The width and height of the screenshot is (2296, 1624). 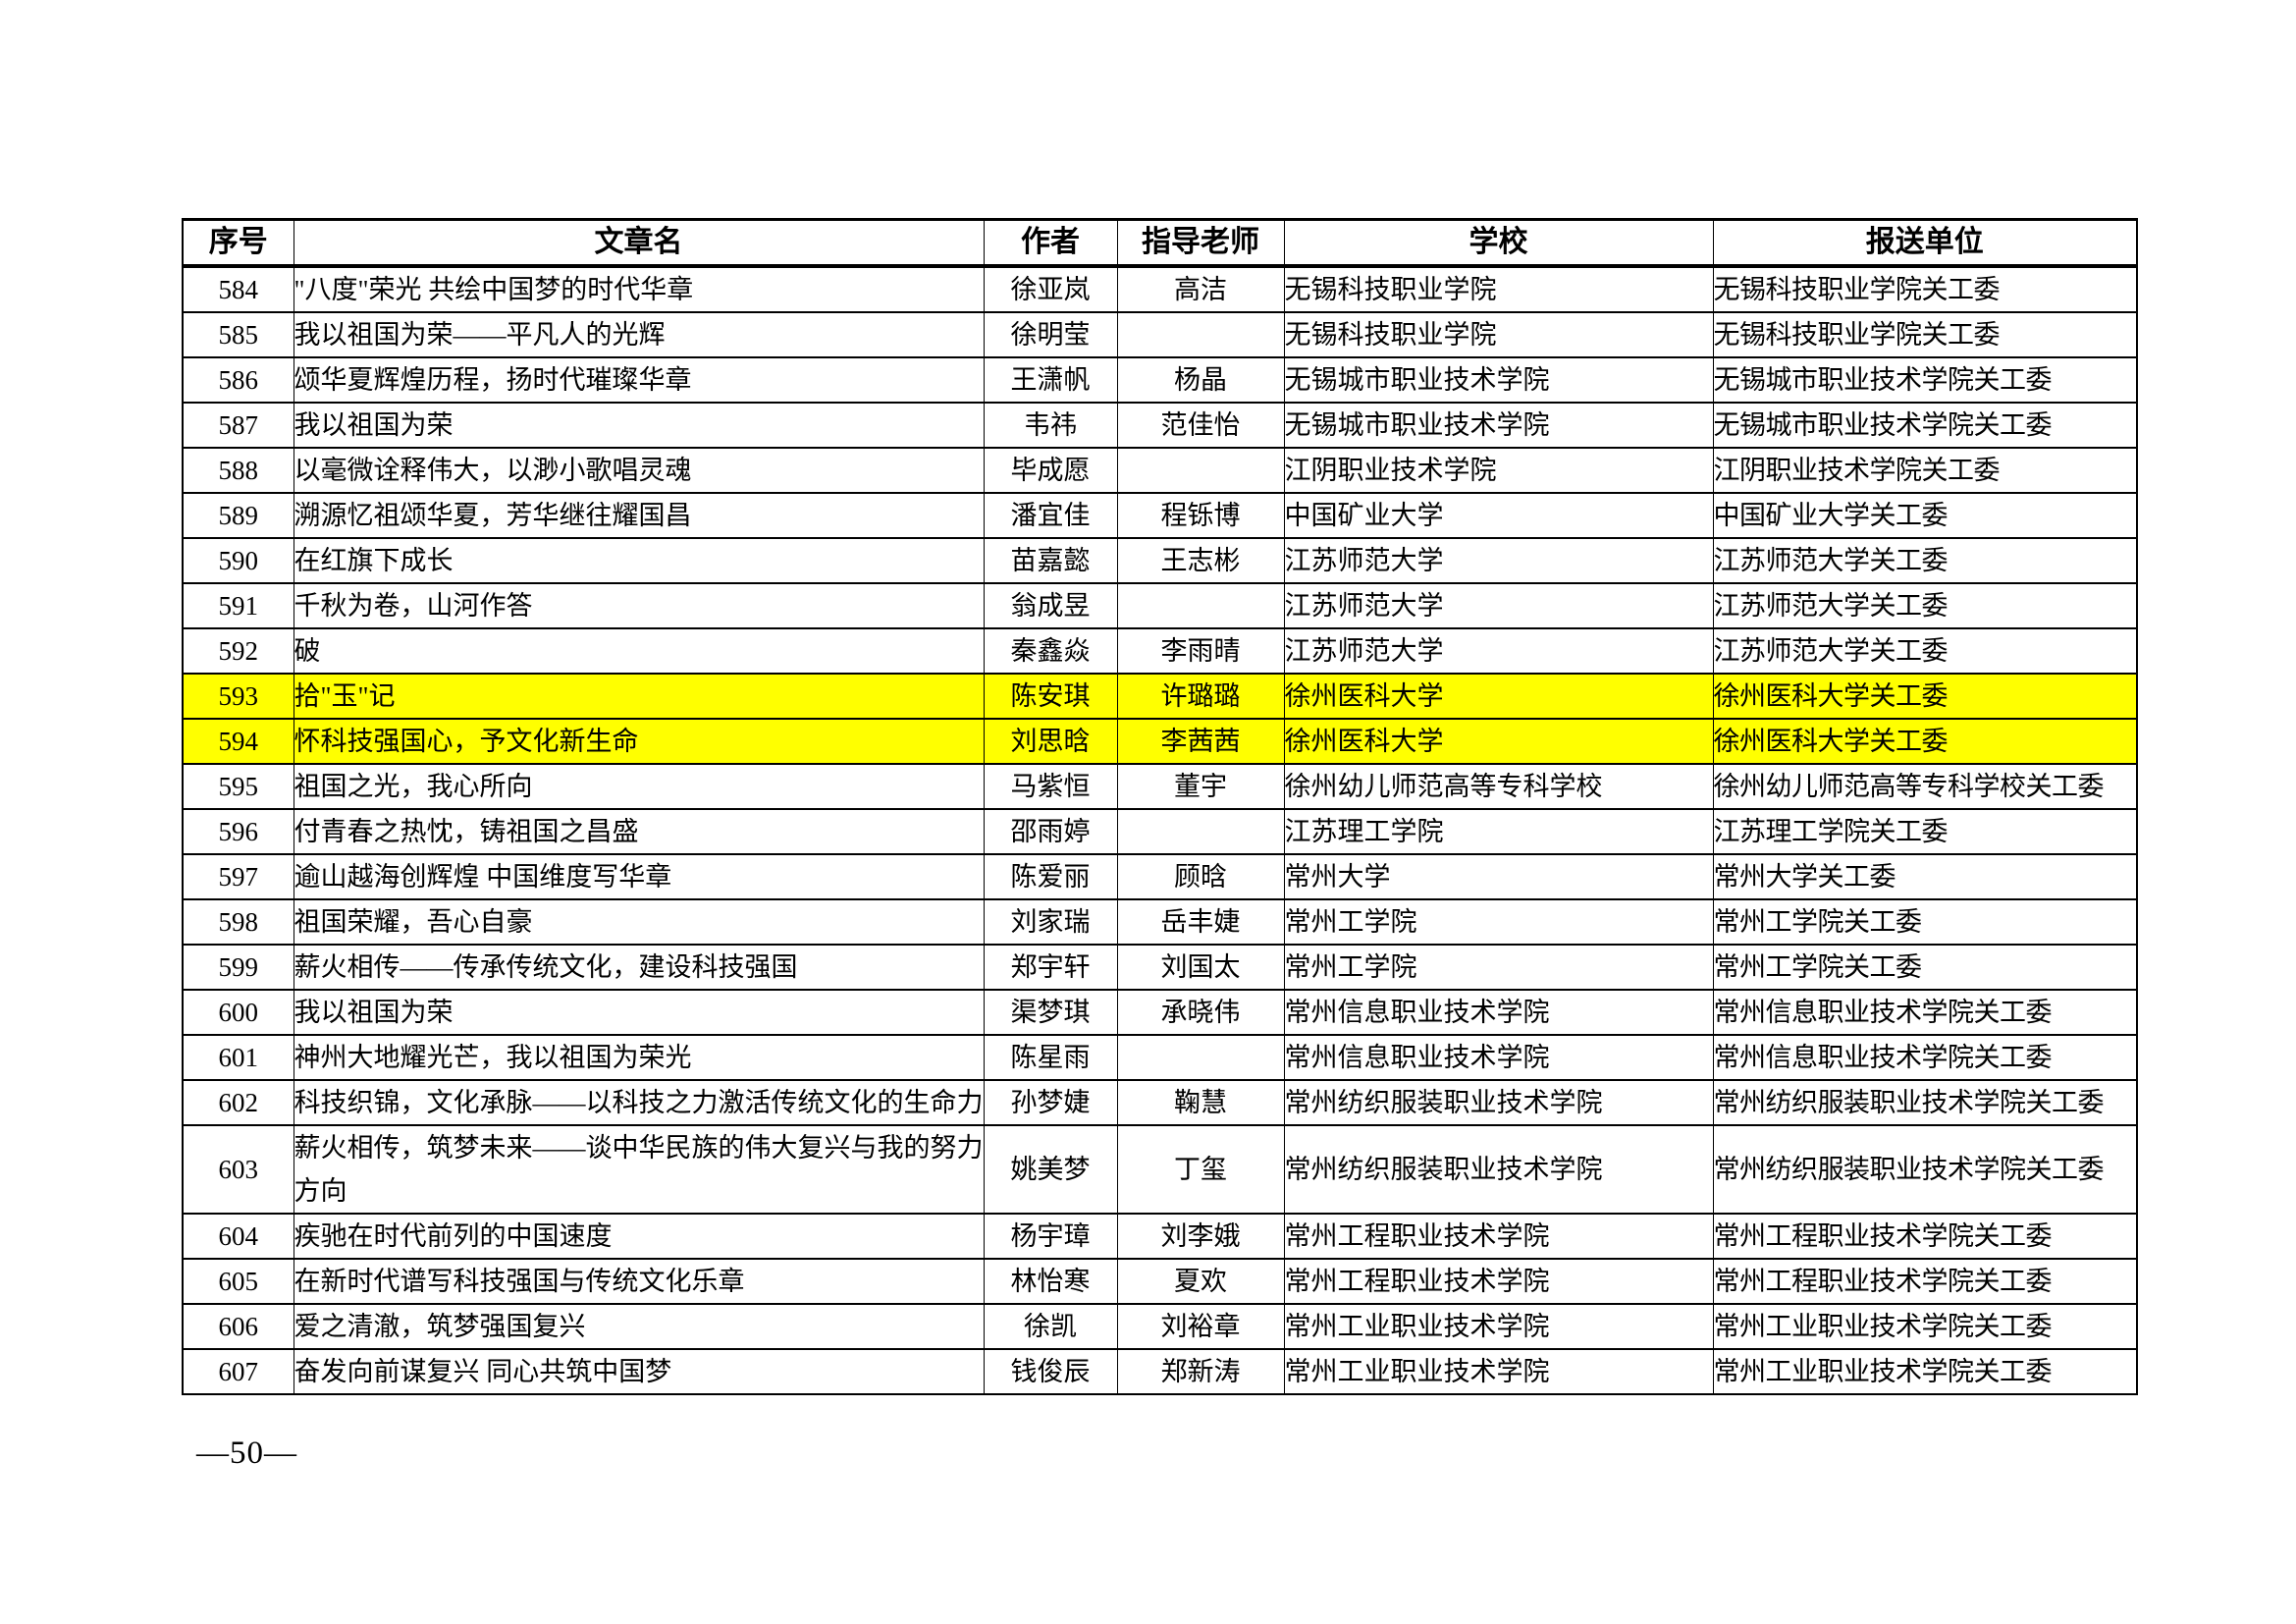 What do you see at coordinates (1200, 1326) in the screenshot?
I see `cell-advisor: 刘裕章` at bounding box center [1200, 1326].